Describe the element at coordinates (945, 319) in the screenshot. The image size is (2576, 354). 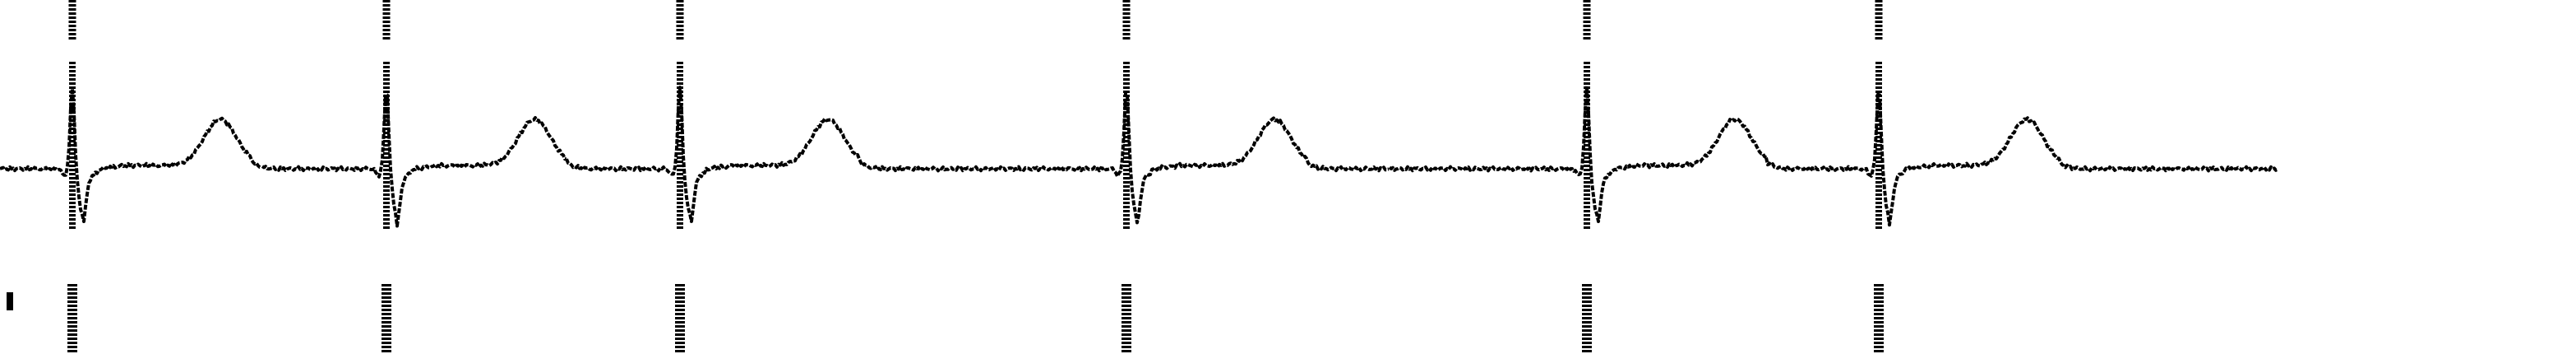
I see `lower-pacing-spike-row` at that location.